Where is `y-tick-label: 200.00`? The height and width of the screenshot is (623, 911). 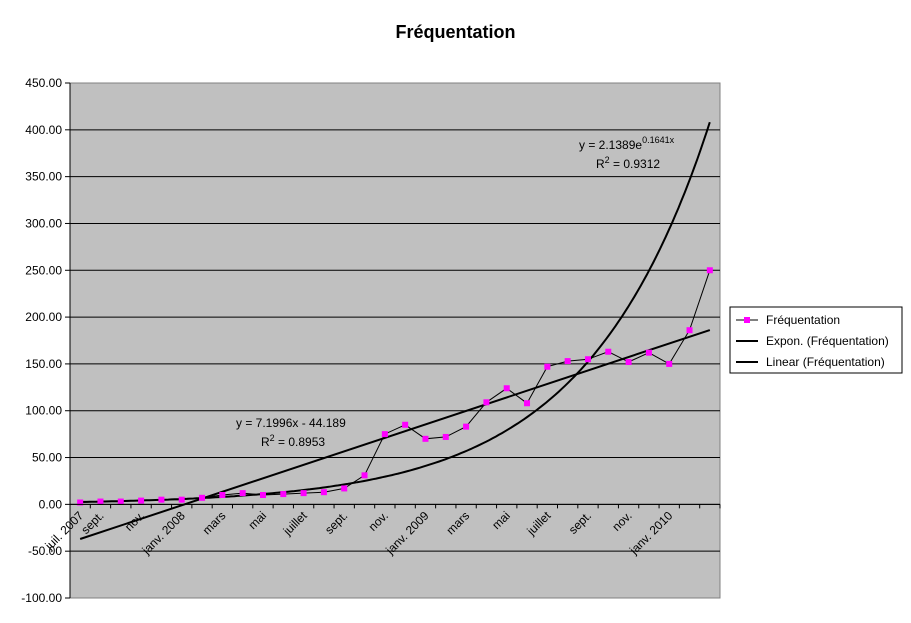 y-tick-label: 200.00 is located at coordinates (43, 317).